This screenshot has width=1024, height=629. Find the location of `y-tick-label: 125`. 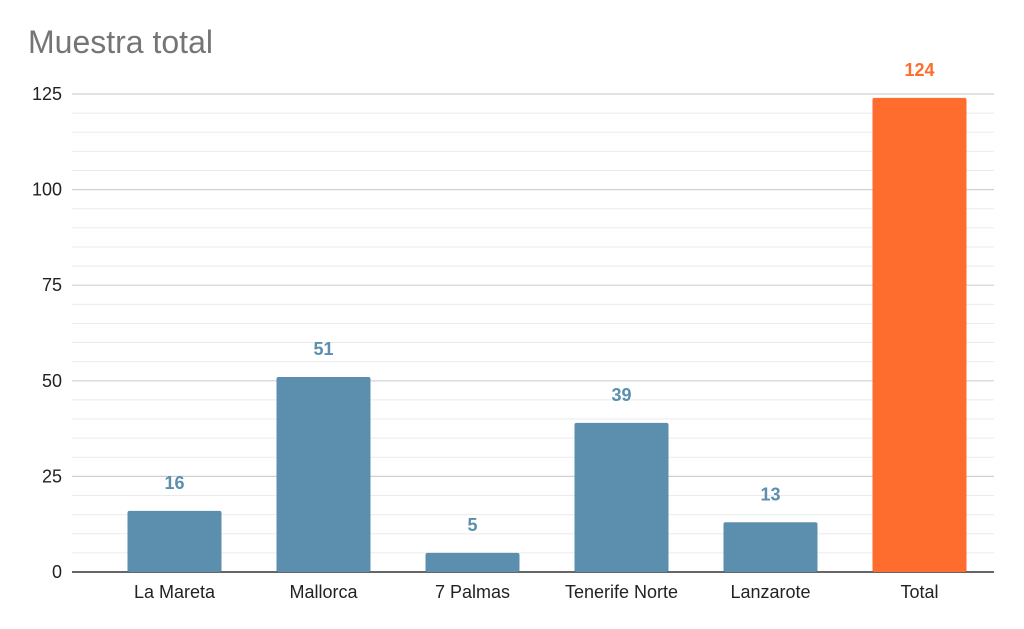

y-tick-label: 125 is located at coordinates (47, 94).